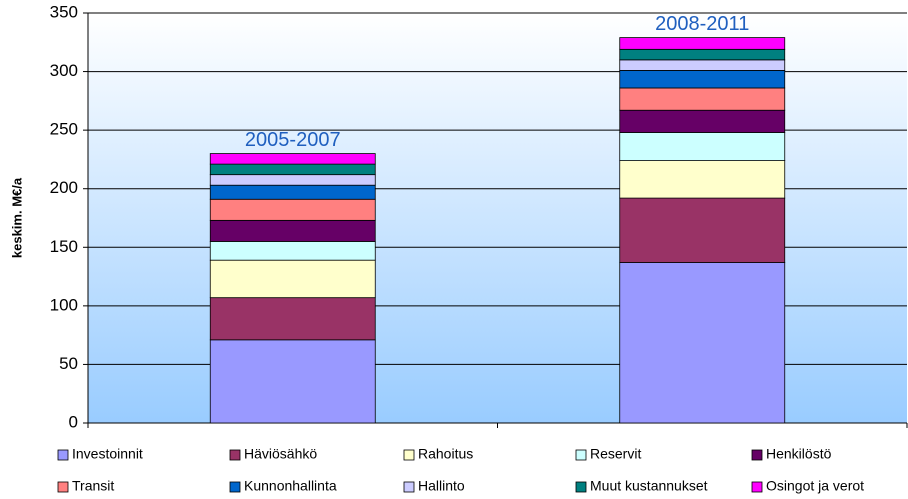 This screenshot has height=499, width=908. I want to click on y-axis-label: keskim. M€/a, so click(16, 217).